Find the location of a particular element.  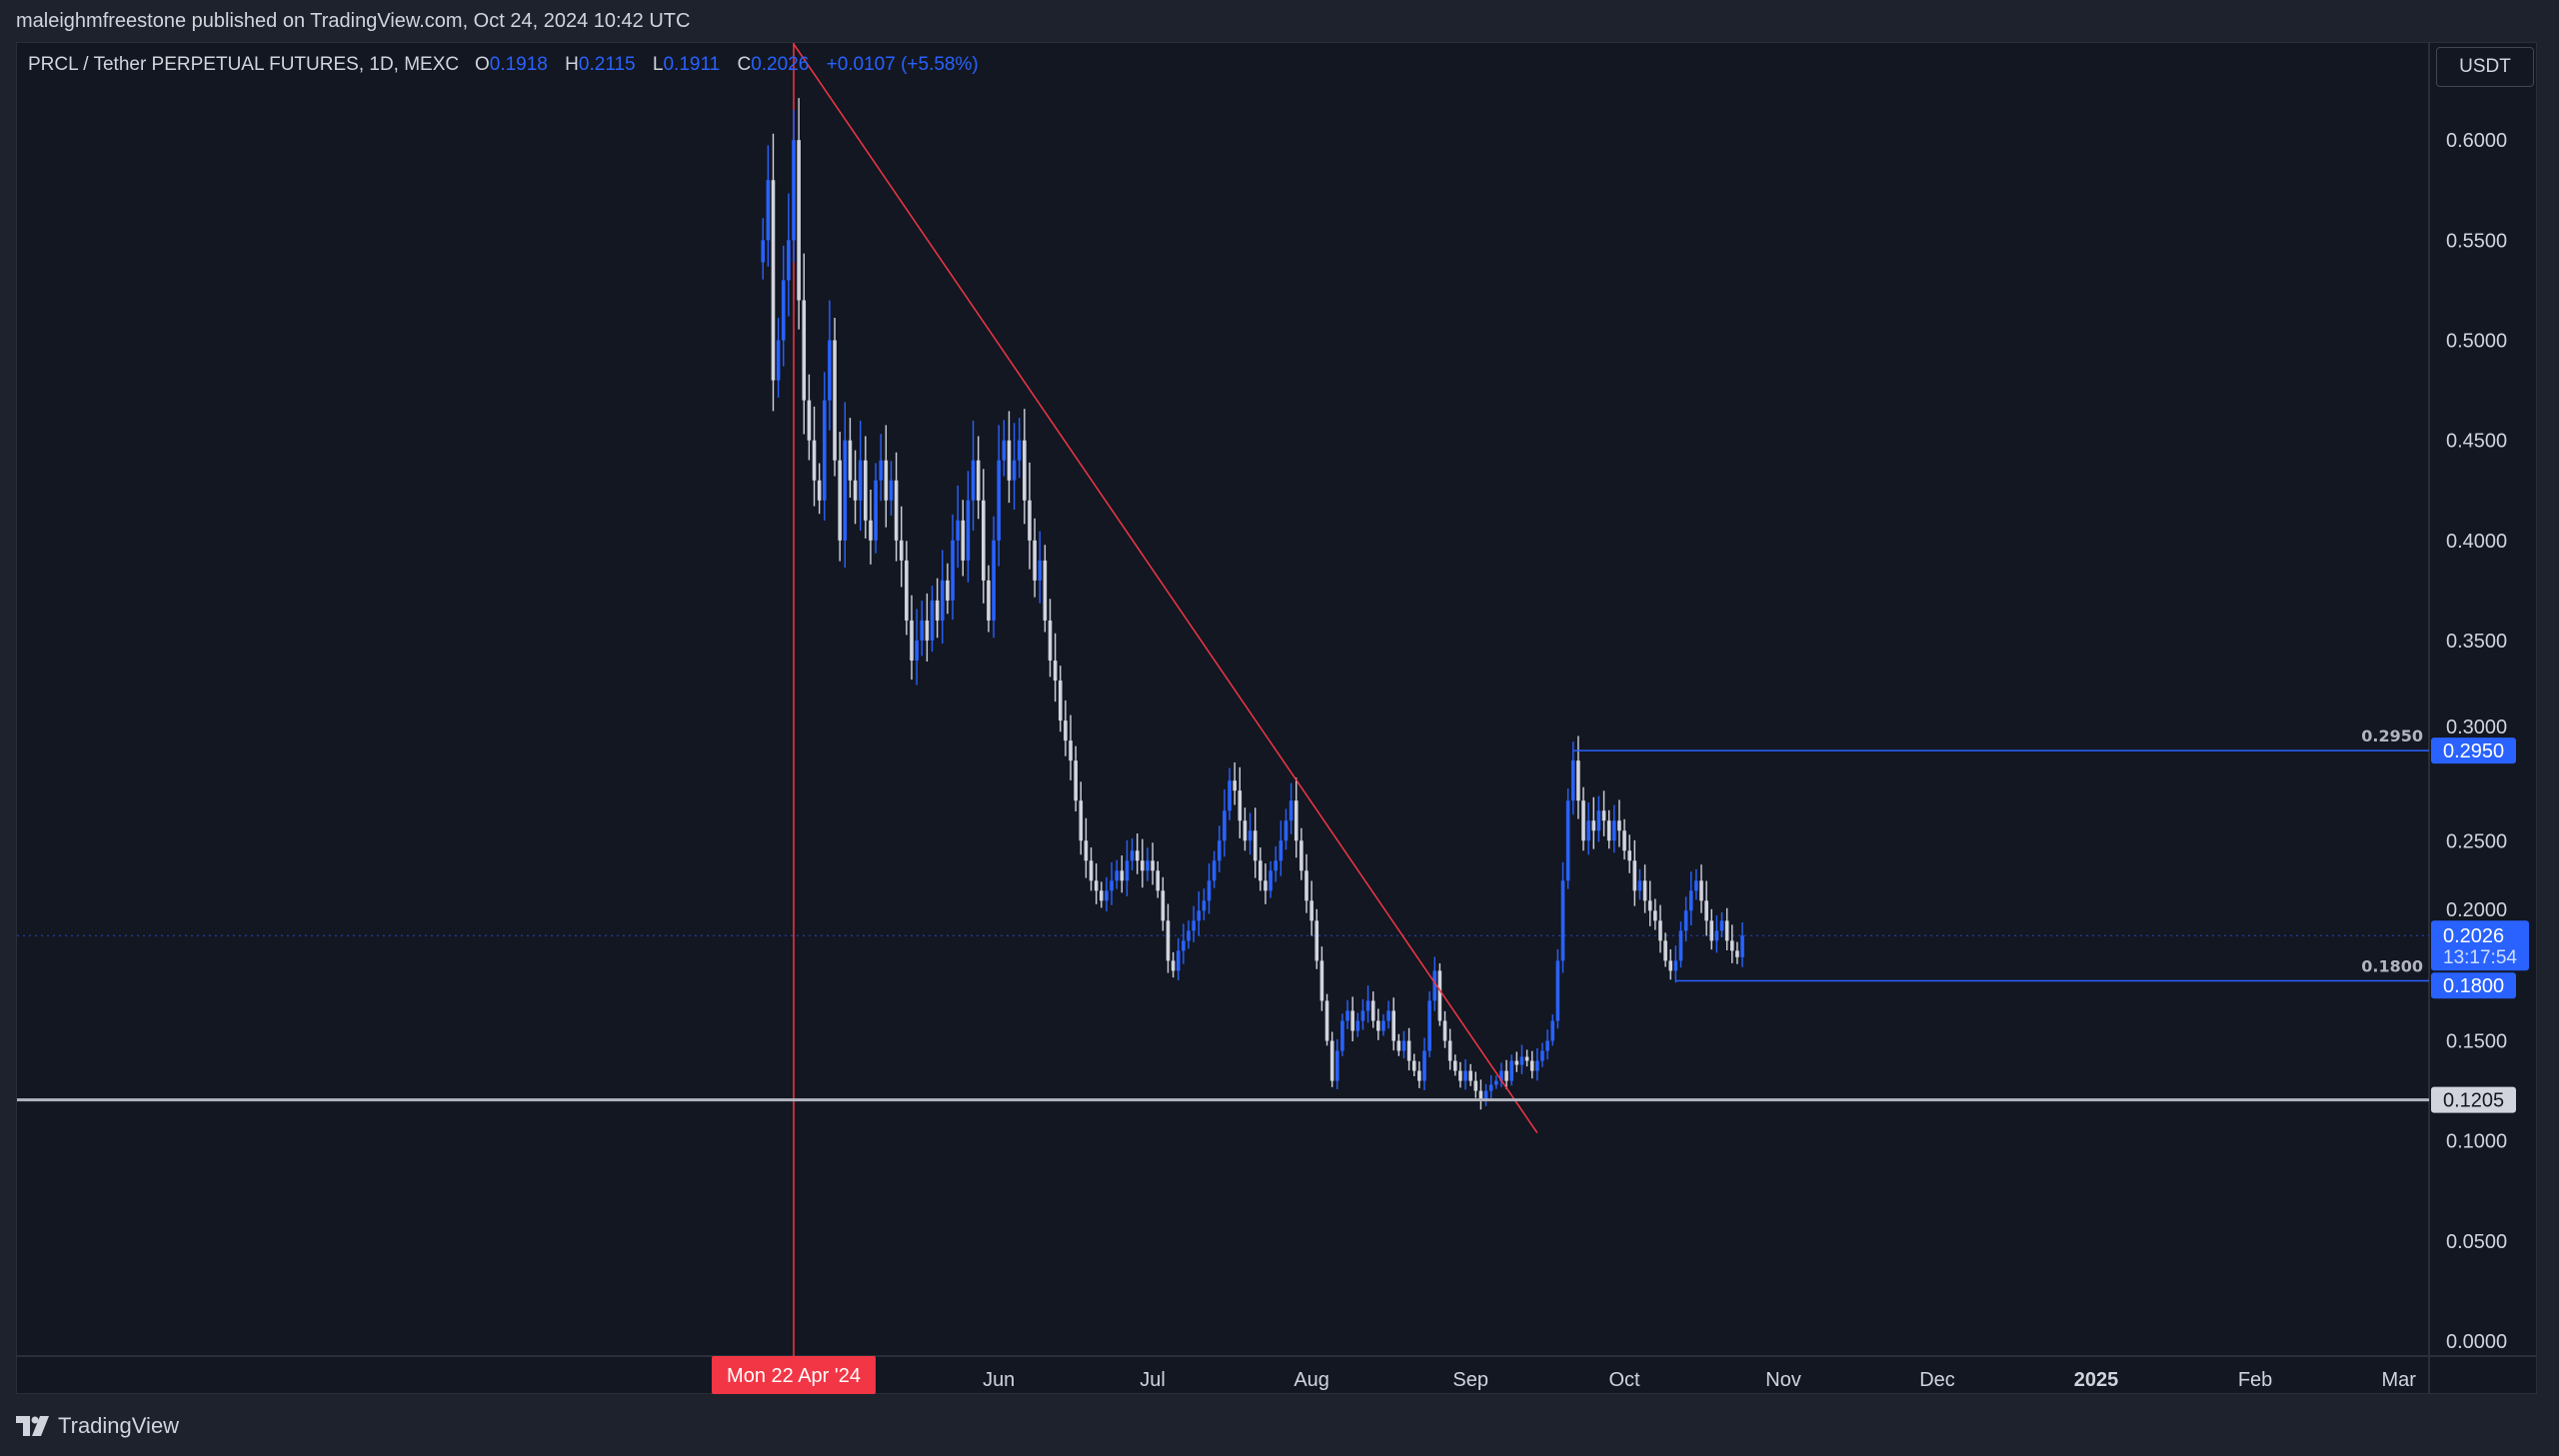

price-tick-label: 0.2000 is located at coordinates (2476, 910).